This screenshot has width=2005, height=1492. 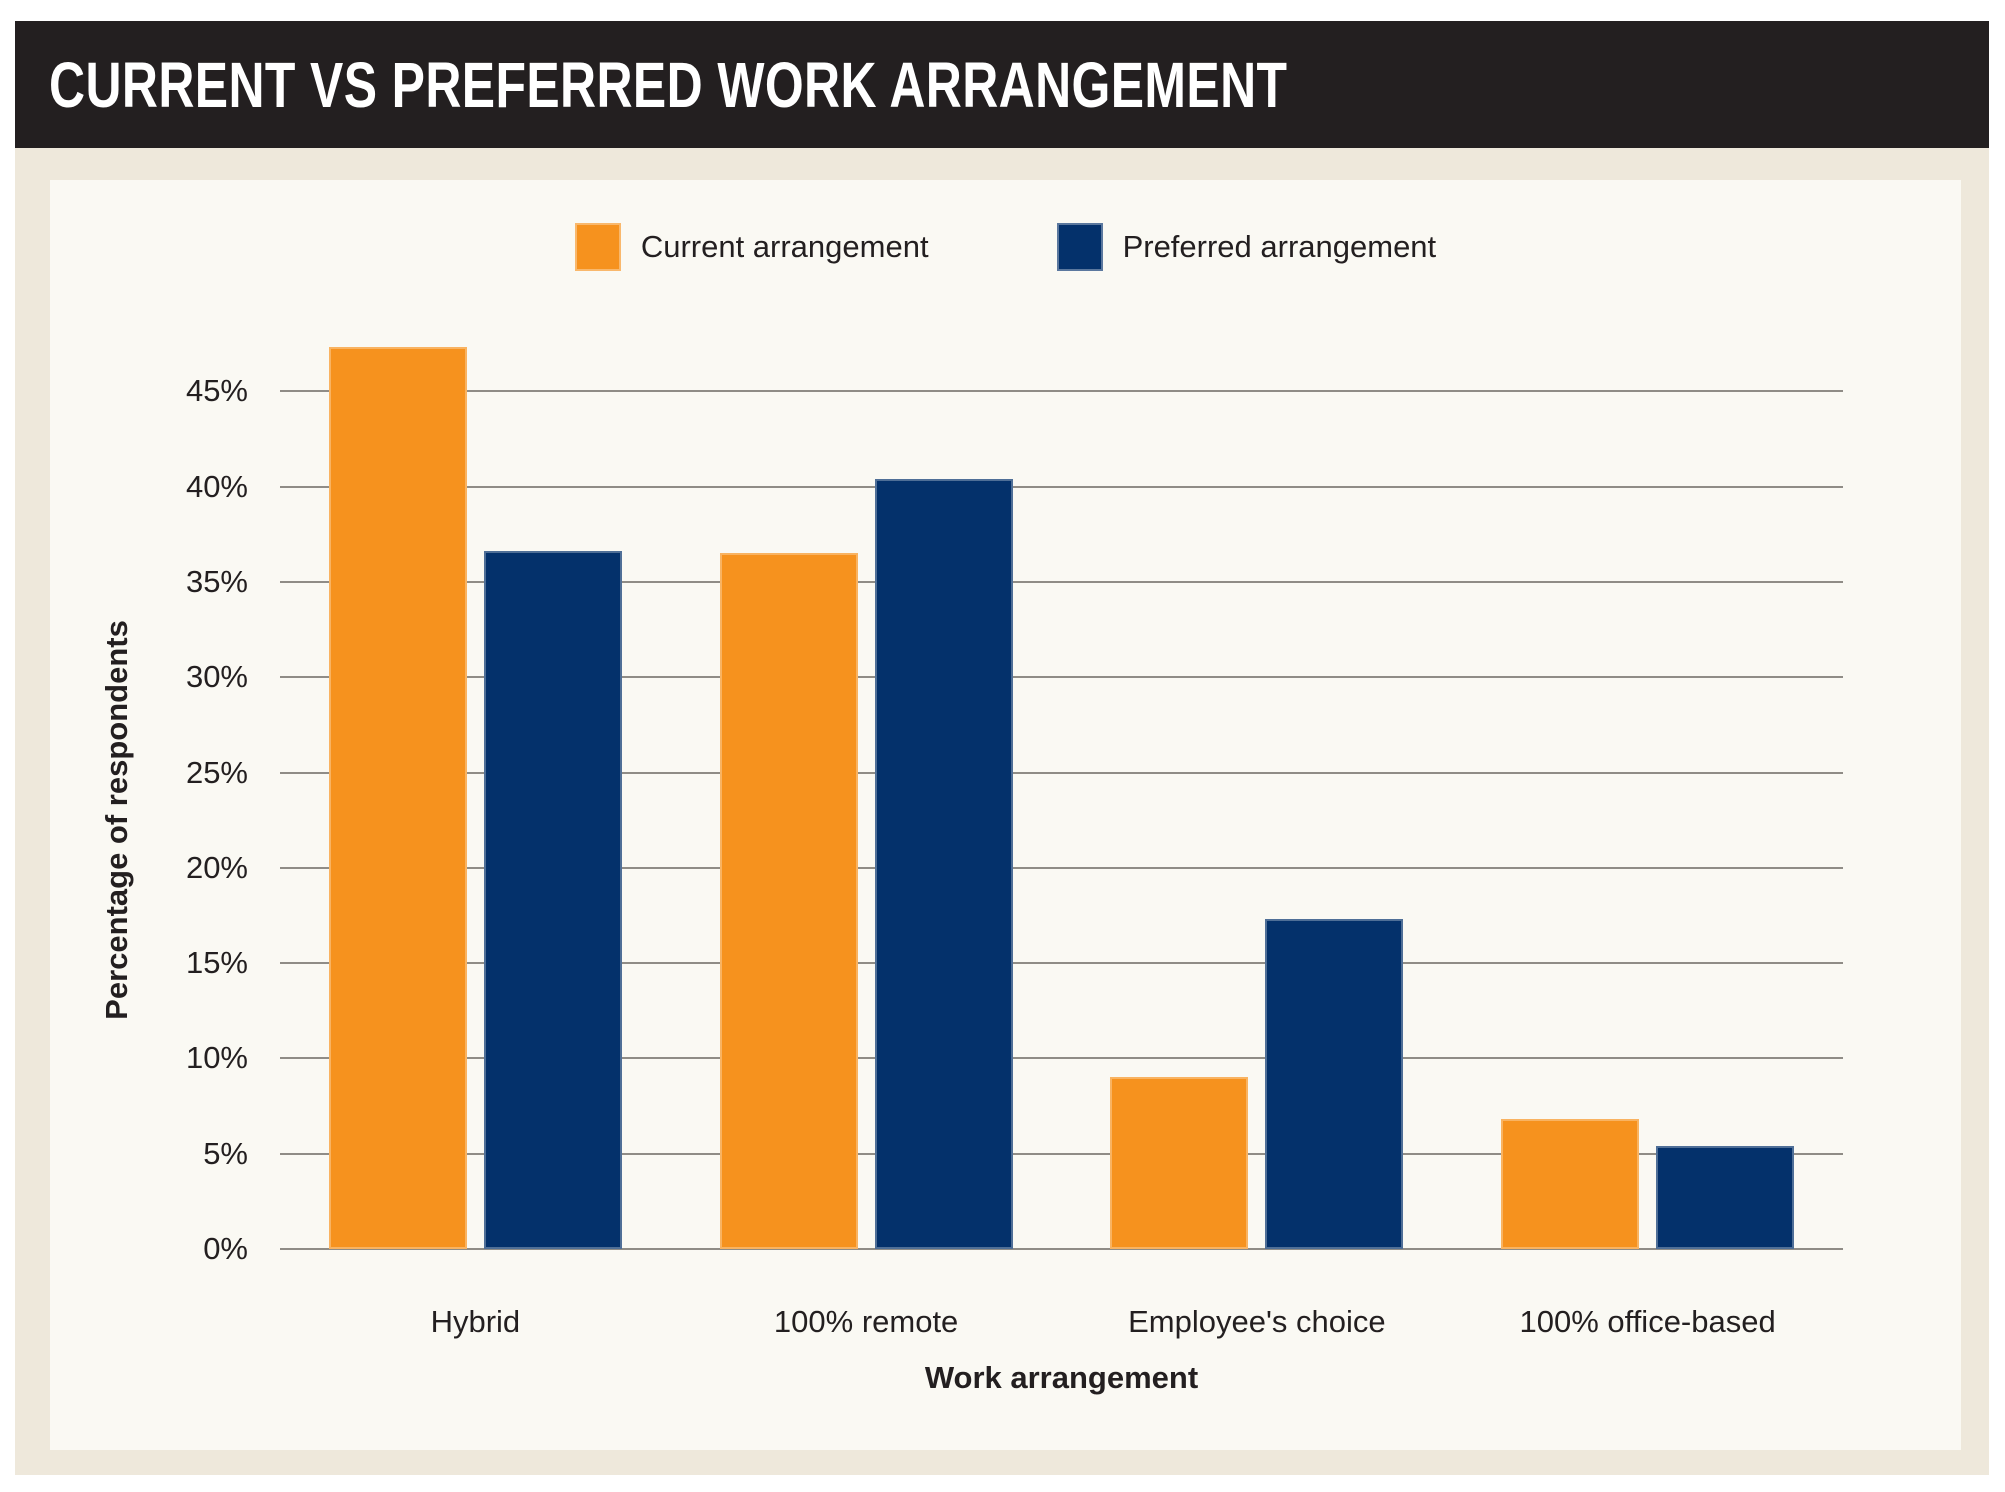 I want to click on bar-employee-s-choice-preferred-arrangement, so click(x=1334, y=1084).